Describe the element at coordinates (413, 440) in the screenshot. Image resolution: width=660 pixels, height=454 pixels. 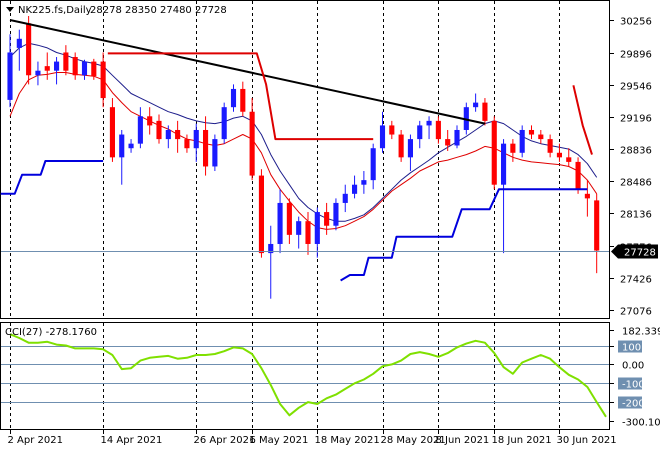
I see `date-tick-label: 28 May 2021` at that location.